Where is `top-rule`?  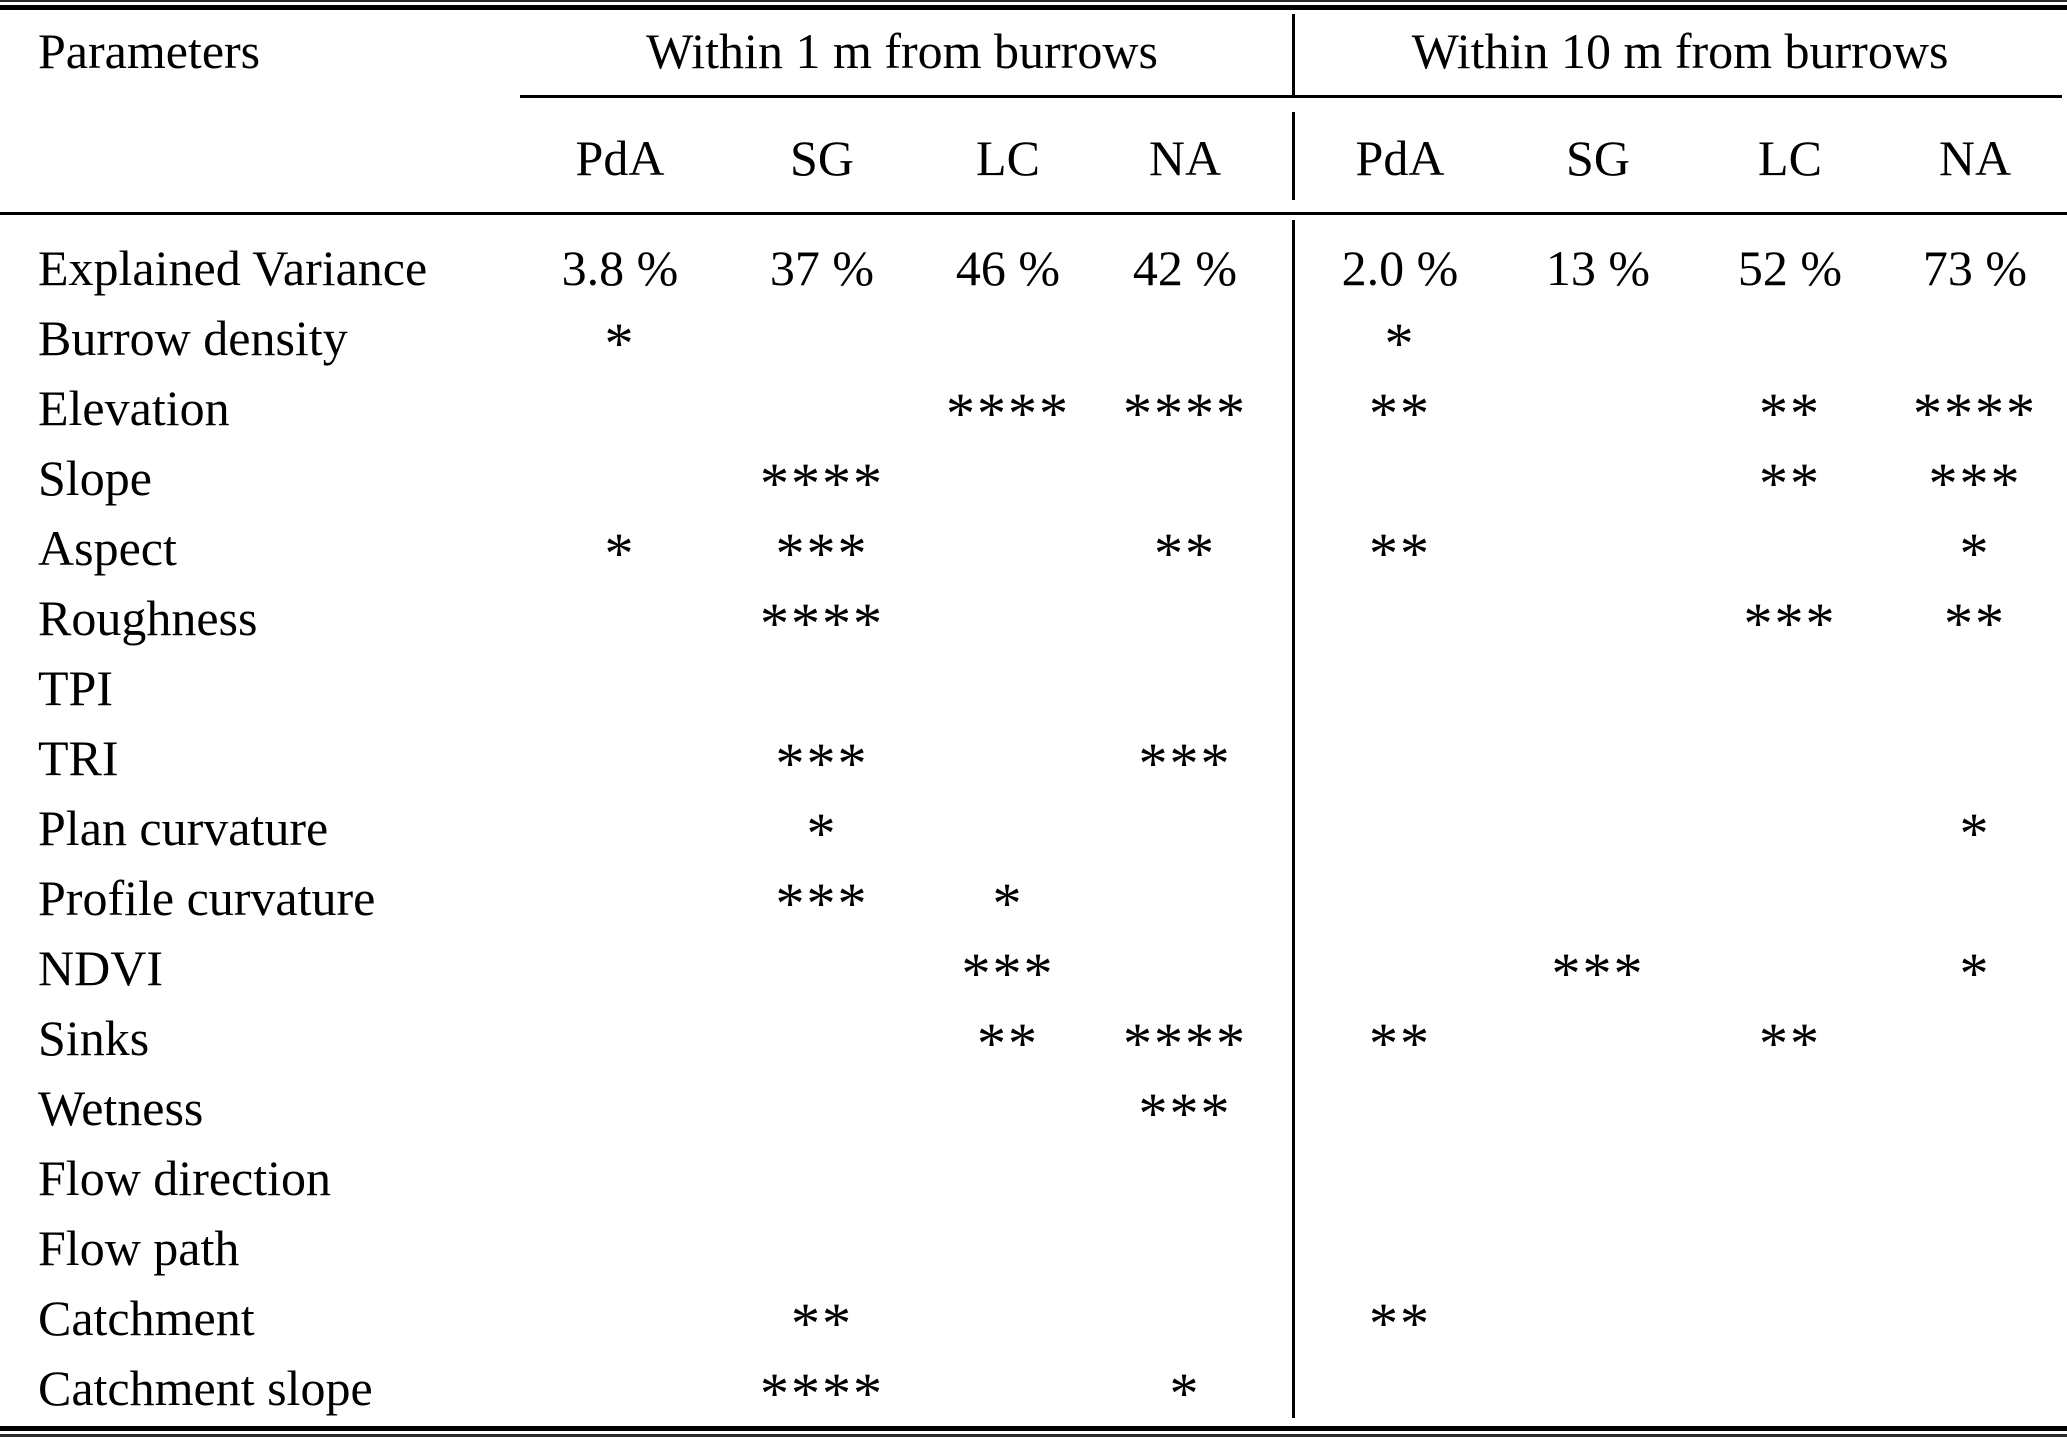
top-rule is located at coordinates (1033, 7).